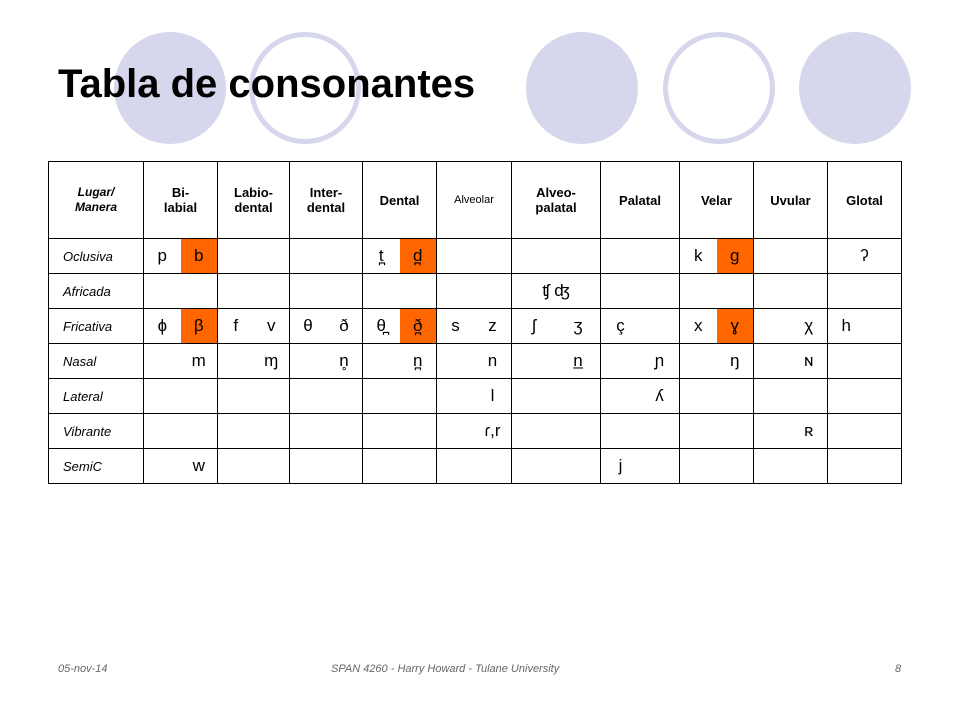 The width and height of the screenshot is (960, 720). Describe the element at coordinates (344, 360) in the screenshot. I see `phoneme-voiced: n̥` at that location.